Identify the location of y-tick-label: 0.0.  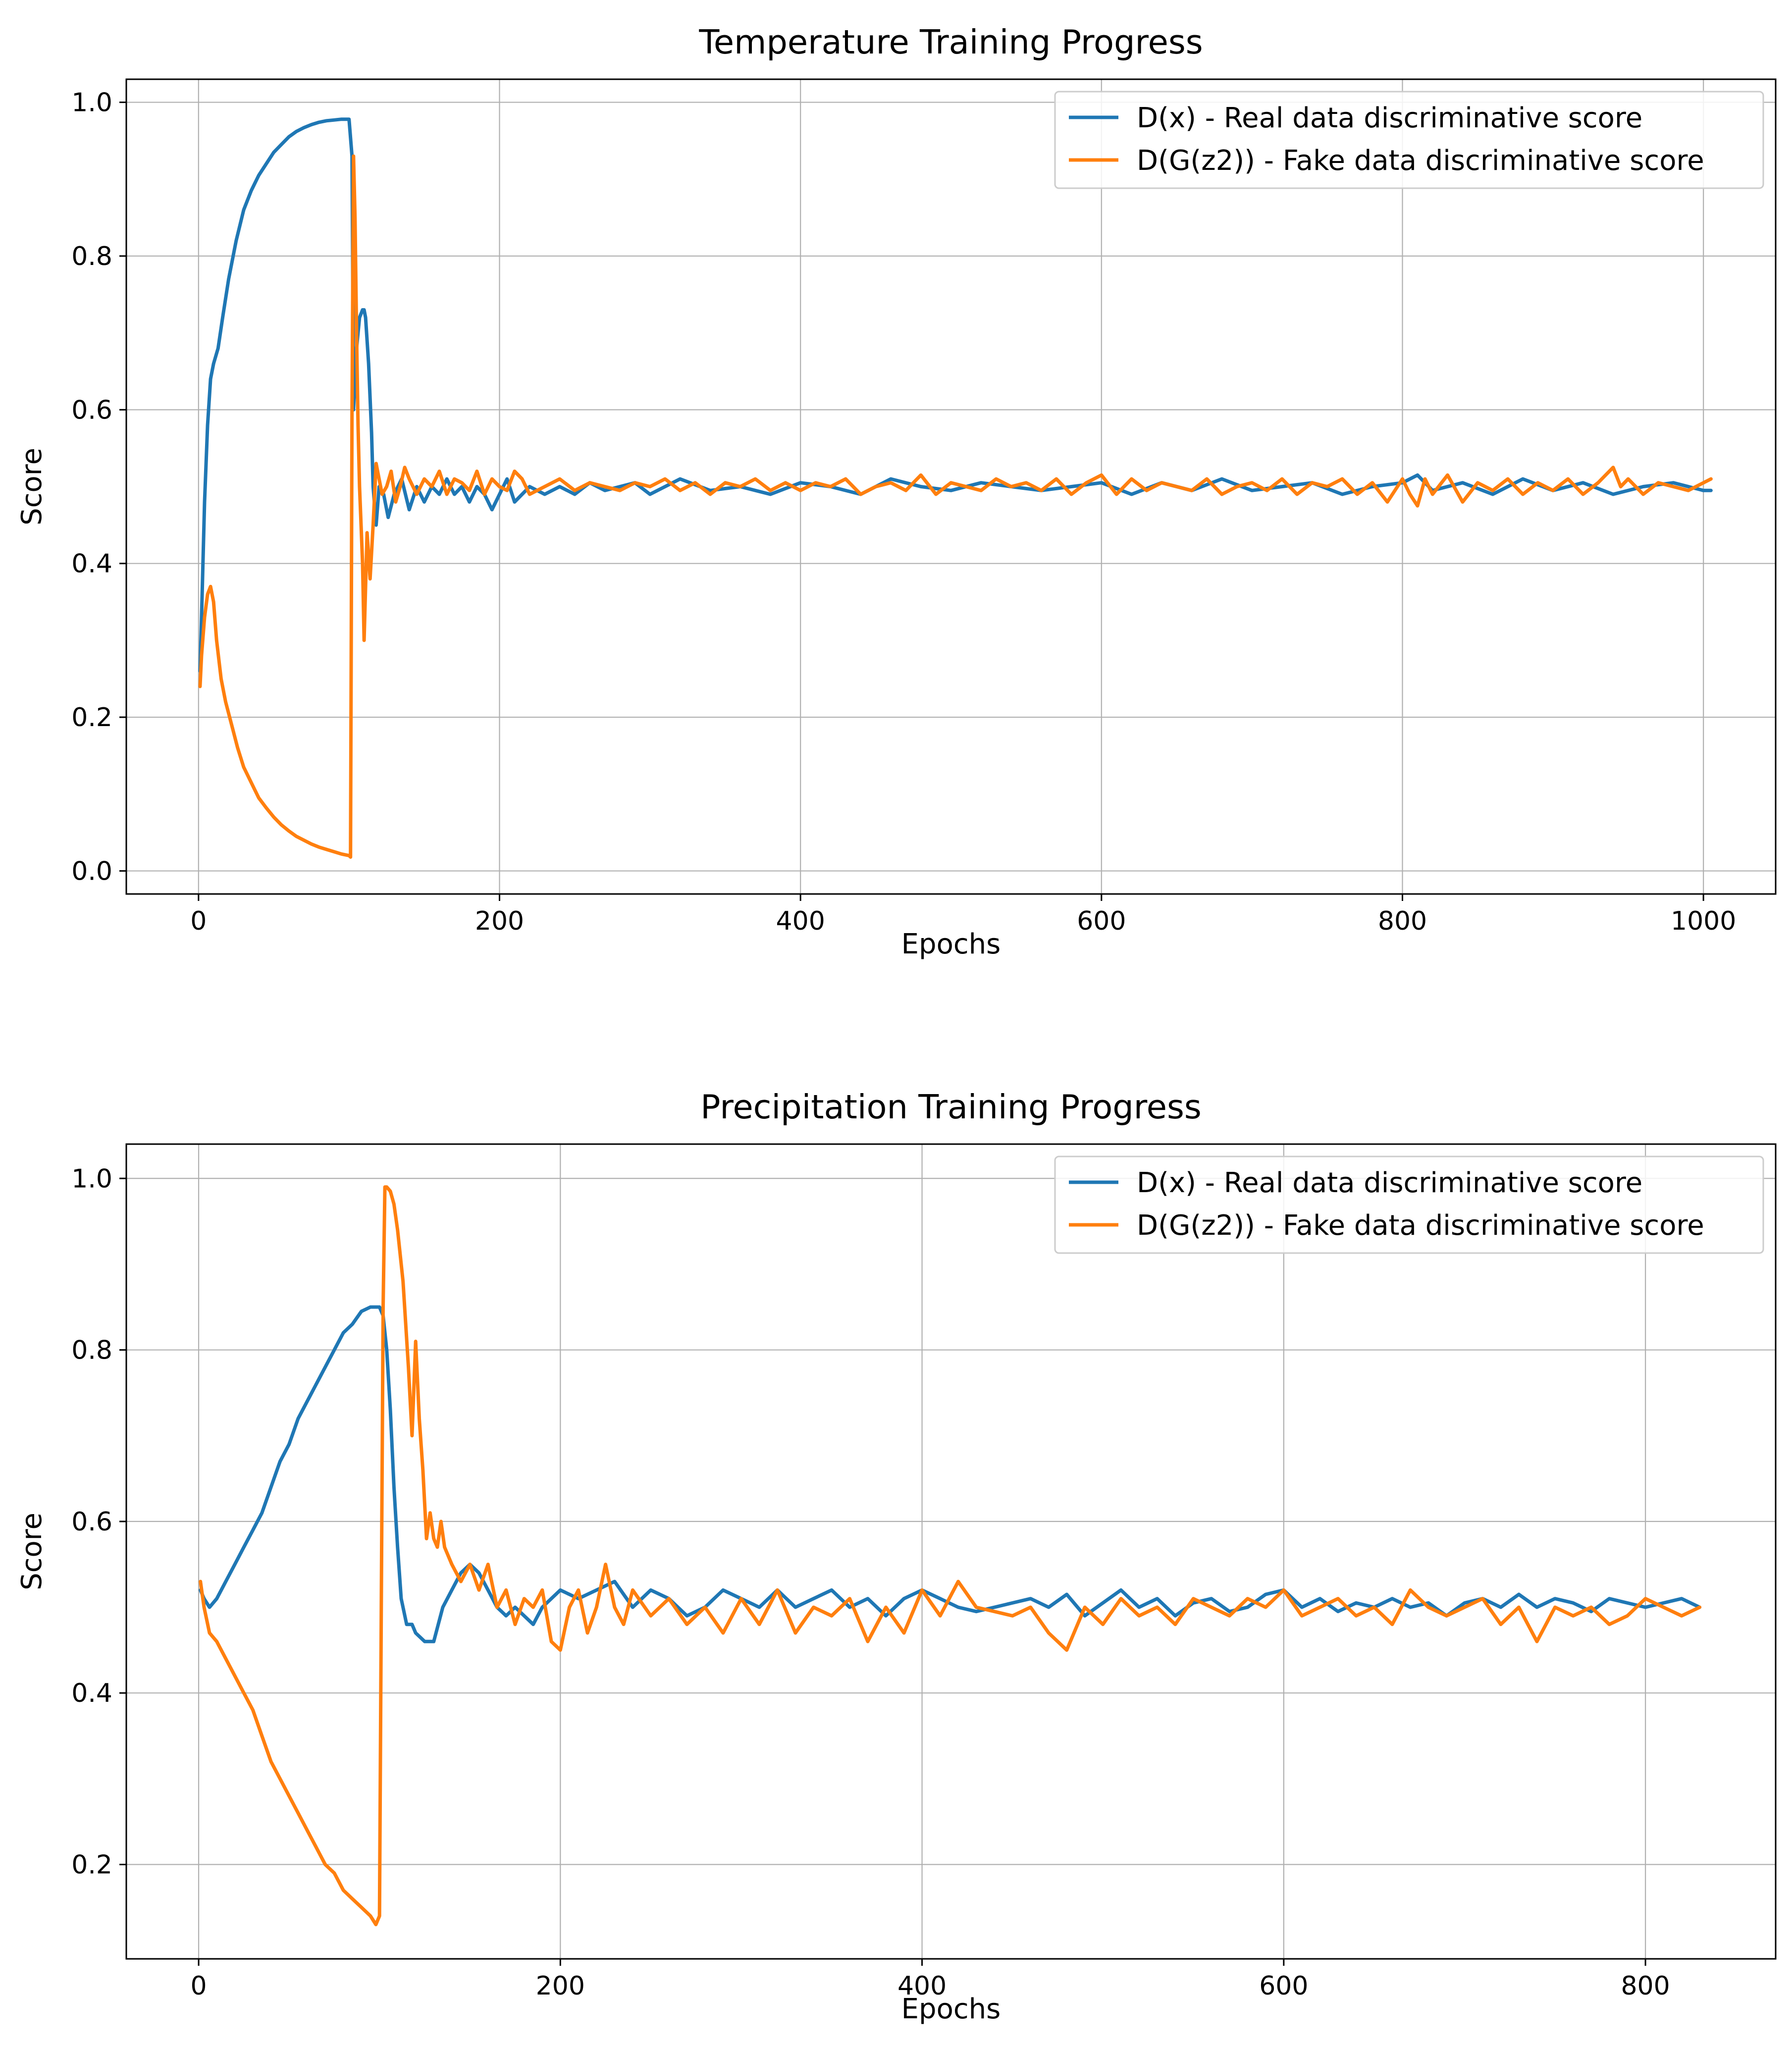
(91, 871).